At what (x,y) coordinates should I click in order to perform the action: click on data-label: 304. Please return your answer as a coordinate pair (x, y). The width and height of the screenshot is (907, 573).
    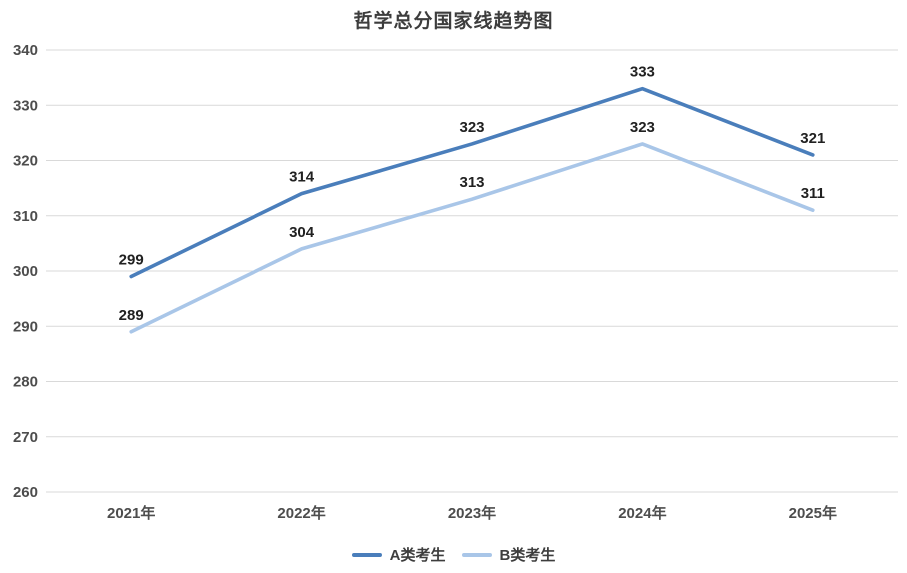
    Looking at the image, I should click on (302, 232).